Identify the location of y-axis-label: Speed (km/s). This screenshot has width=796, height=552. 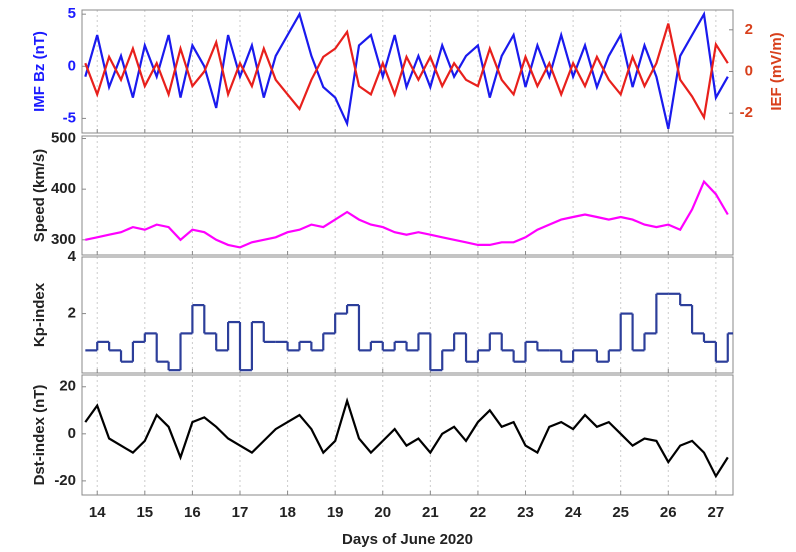
(39, 195).